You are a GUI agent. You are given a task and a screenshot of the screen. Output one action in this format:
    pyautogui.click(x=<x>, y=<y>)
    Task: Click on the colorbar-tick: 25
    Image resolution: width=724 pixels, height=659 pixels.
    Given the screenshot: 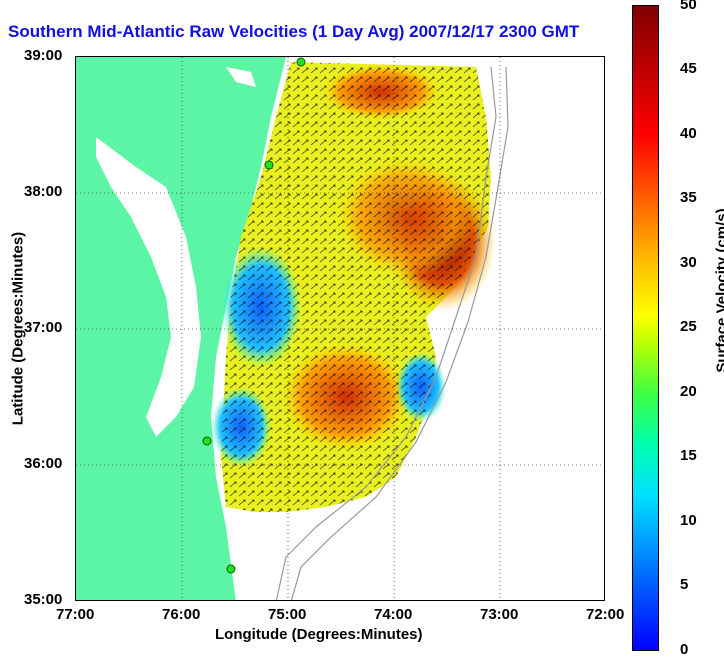 What is the action you would take?
    pyautogui.click(x=688, y=326)
    